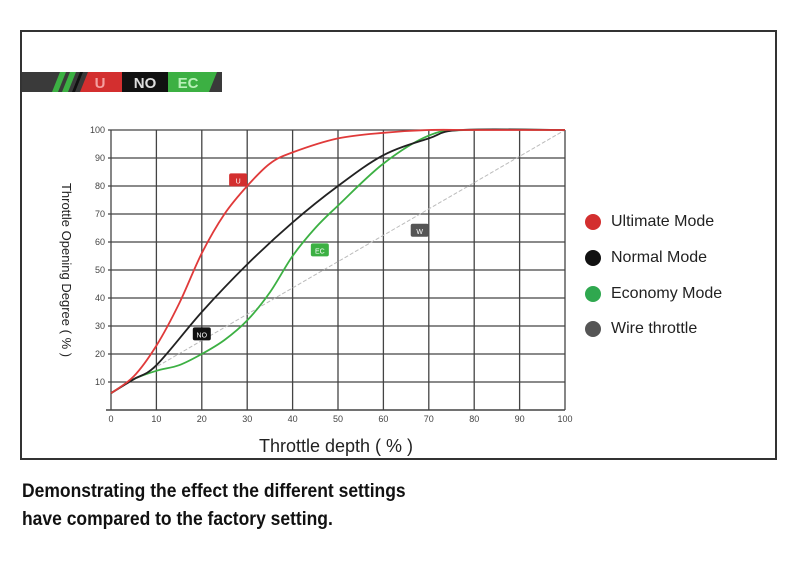 This screenshot has height=567, width=800. I want to click on series-tag-u, so click(238, 180).